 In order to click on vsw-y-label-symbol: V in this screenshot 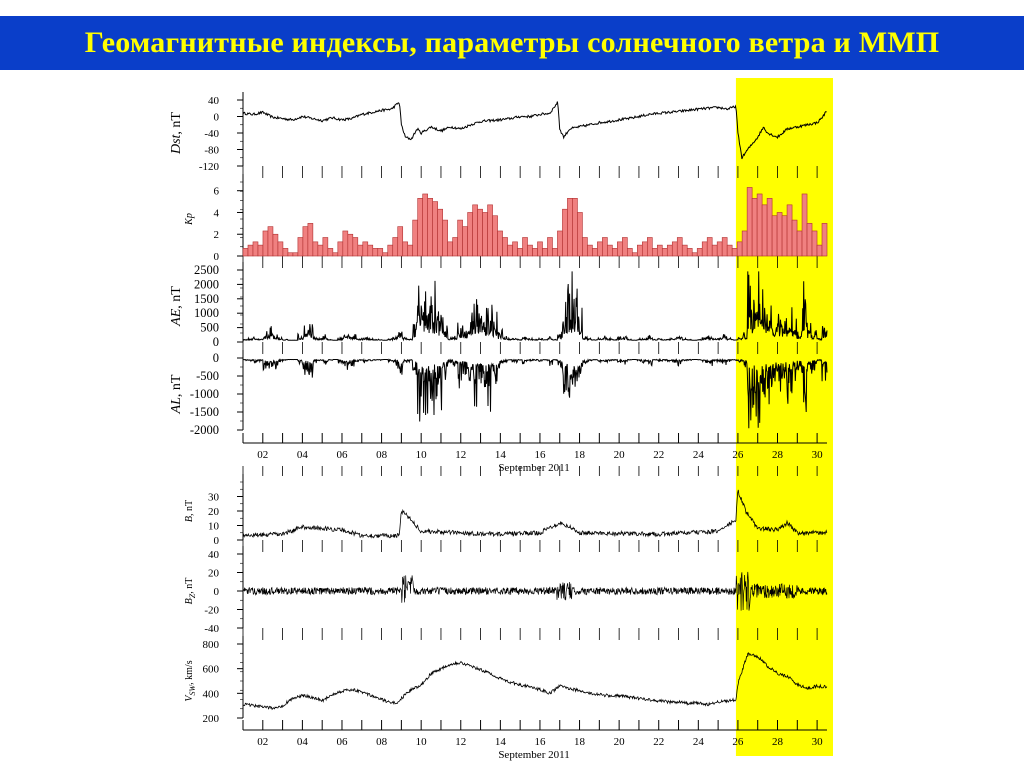, I will do `click(189, 698)`.